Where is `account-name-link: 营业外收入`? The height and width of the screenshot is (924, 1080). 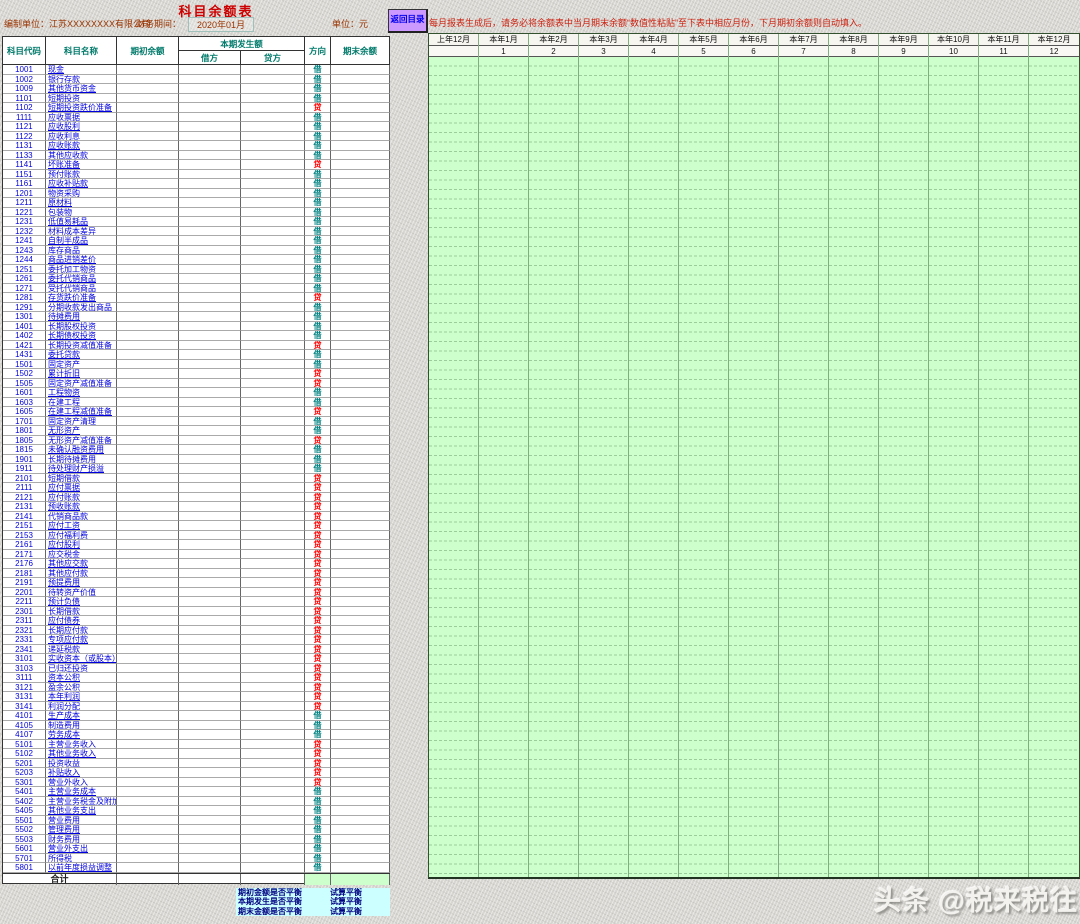 account-name-link: 营业外收入 is located at coordinates (81, 782).